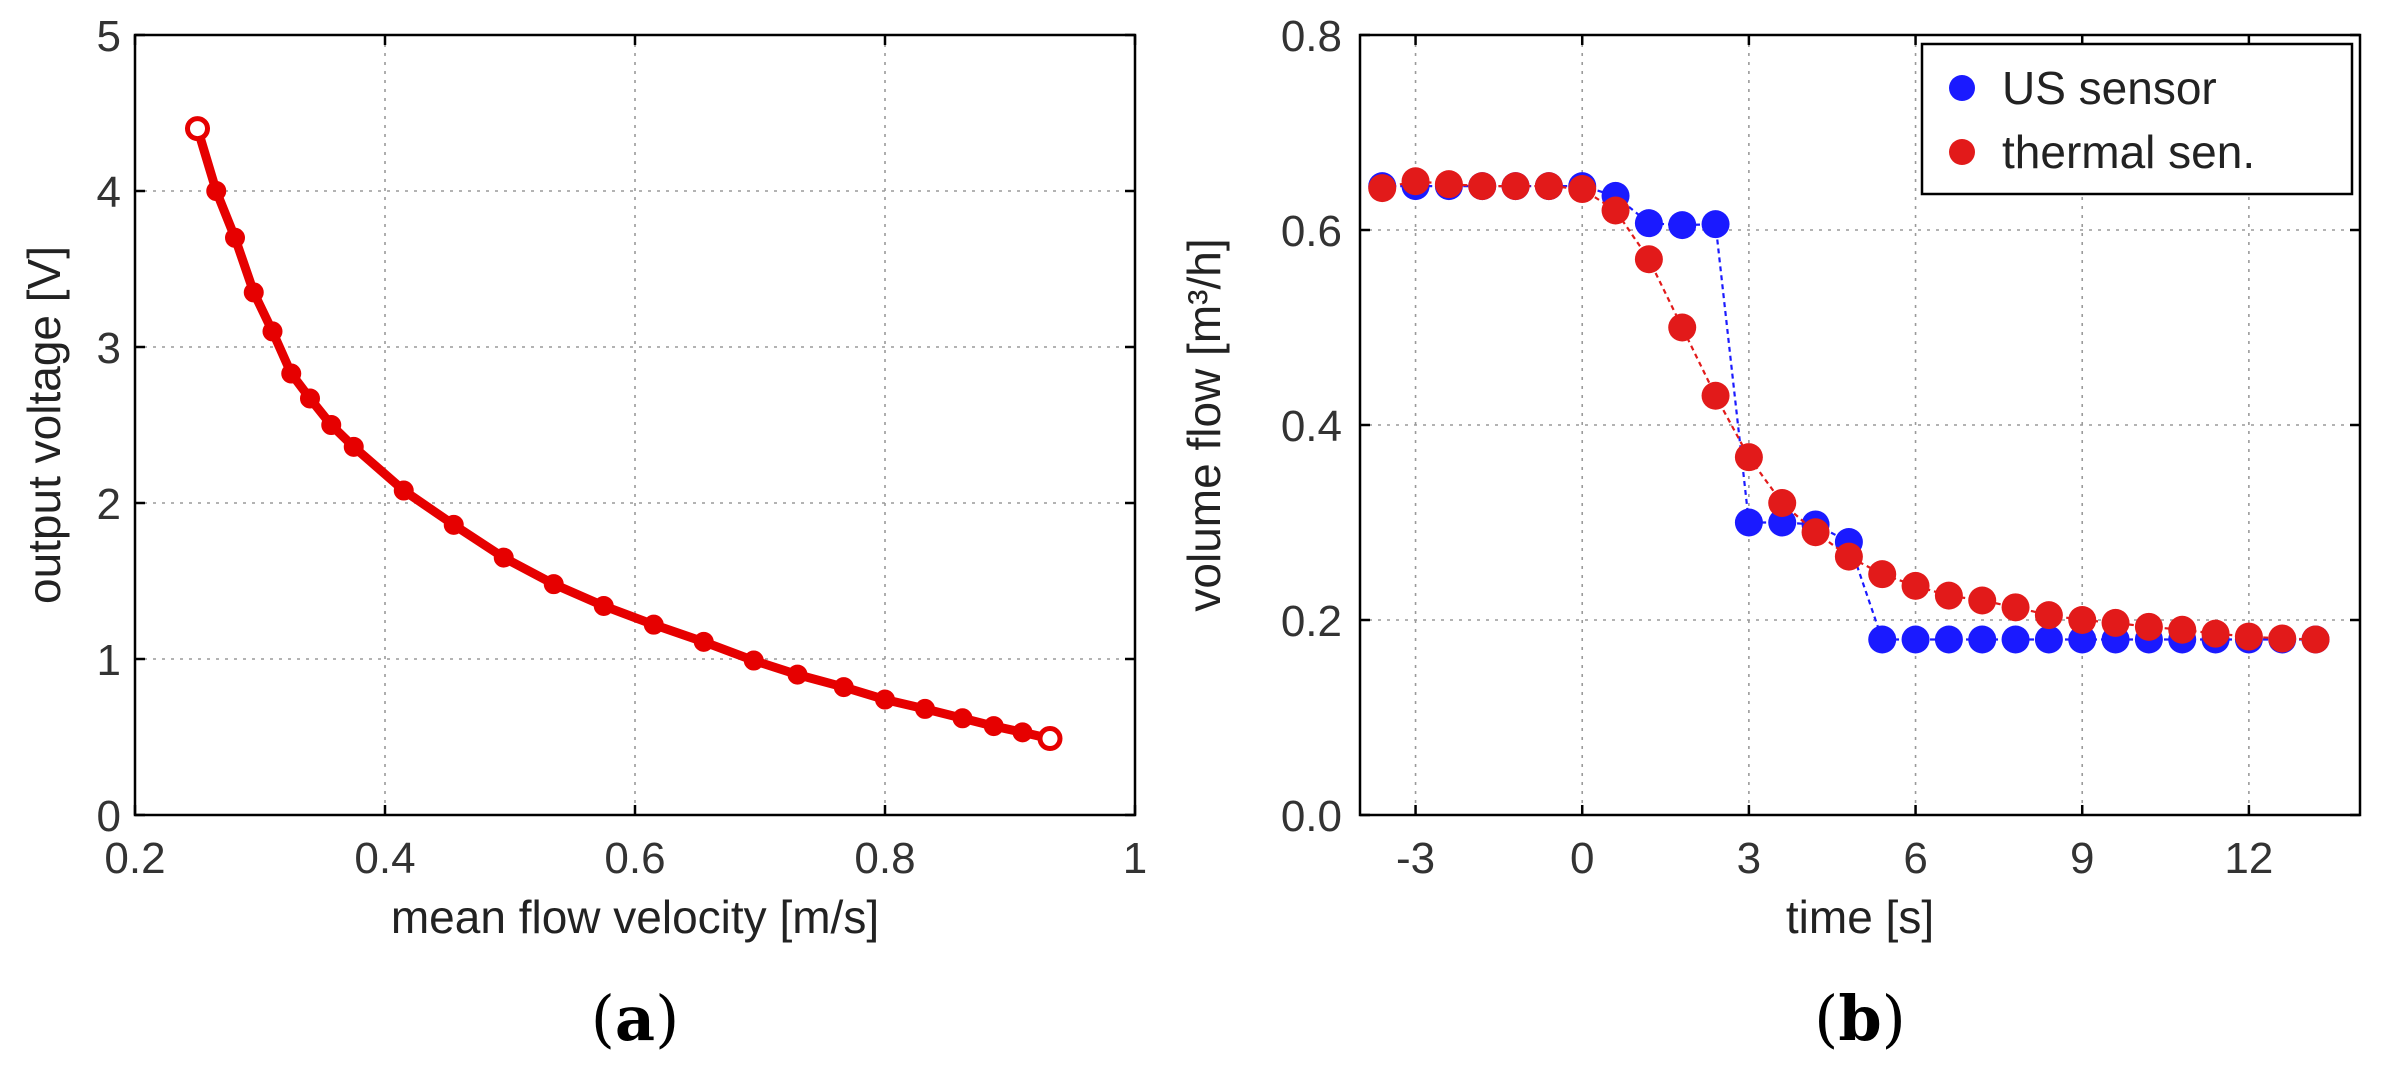 Image resolution: width=2406 pixels, height=1078 pixels. I want to click on a-ytick-label: 0, so click(109, 816).